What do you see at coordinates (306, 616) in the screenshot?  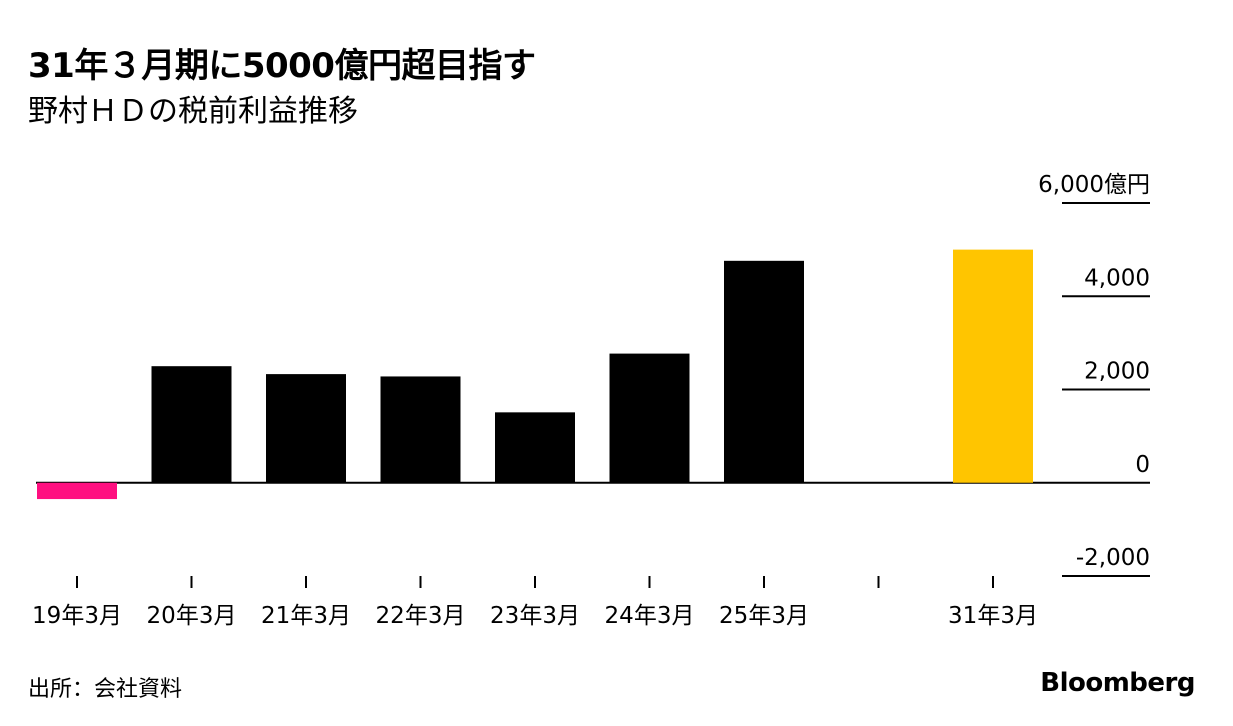 I see `x-tick-label: 21年3月` at bounding box center [306, 616].